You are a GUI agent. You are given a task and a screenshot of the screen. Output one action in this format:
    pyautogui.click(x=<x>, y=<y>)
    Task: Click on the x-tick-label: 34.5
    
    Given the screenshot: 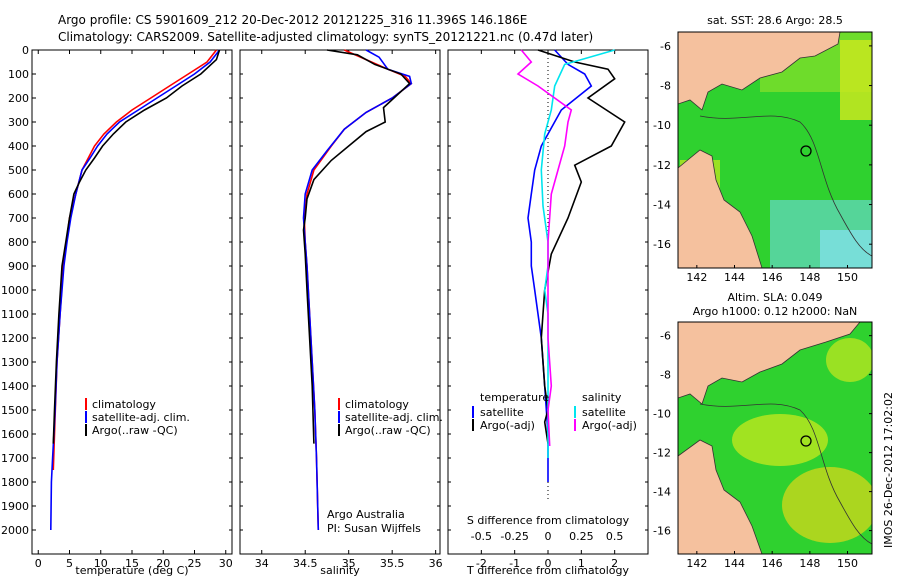 What is the action you would take?
    pyautogui.click(x=305, y=563)
    